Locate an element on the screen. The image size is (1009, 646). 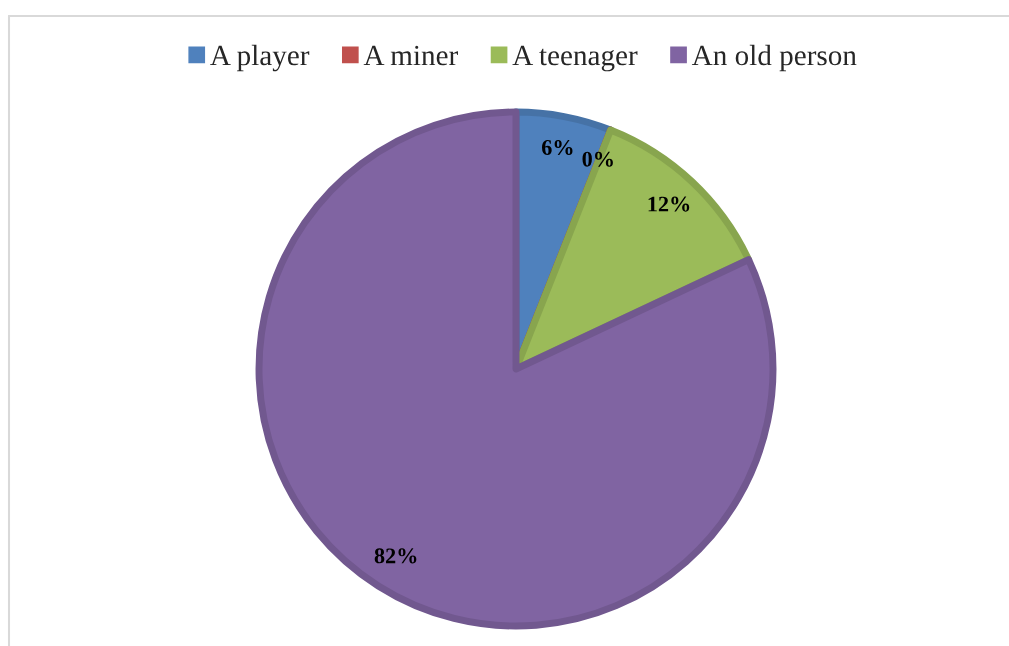
legend-label: A teenager is located at coordinates (575, 58).